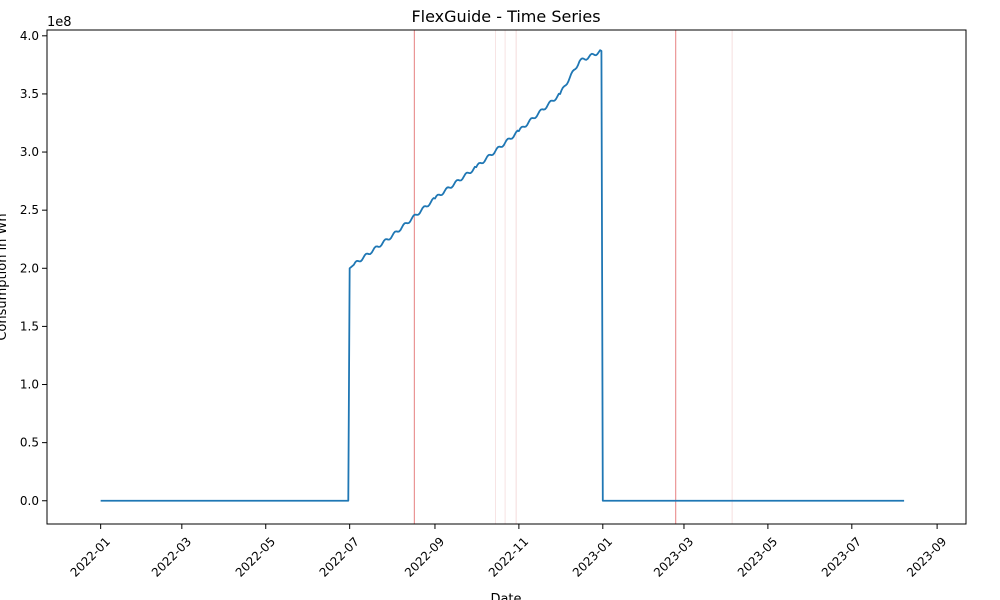 Image resolution: width=1000 pixels, height=600 pixels. Describe the element at coordinates (171, 556) in the screenshot. I see `x-tick-label-1: 2022-03` at that location.